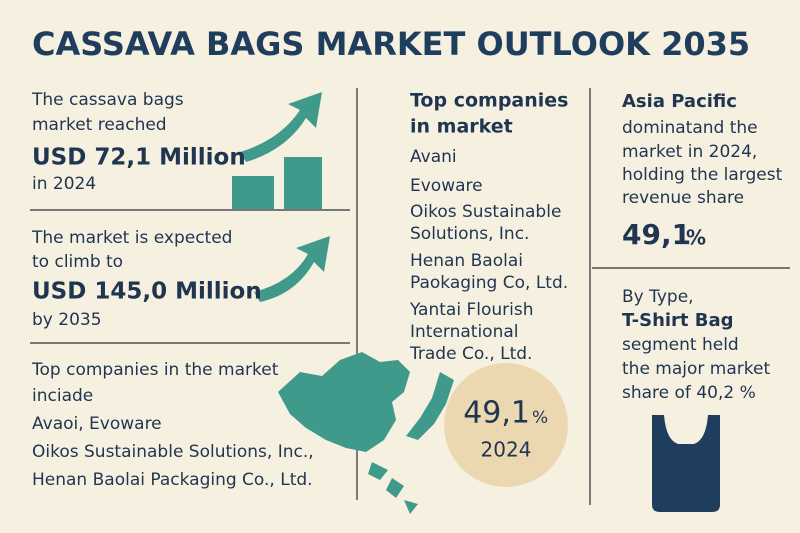 The height and width of the screenshot is (533, 800). I want to click on company-name: Yantai Flourish, so click(471, 310).